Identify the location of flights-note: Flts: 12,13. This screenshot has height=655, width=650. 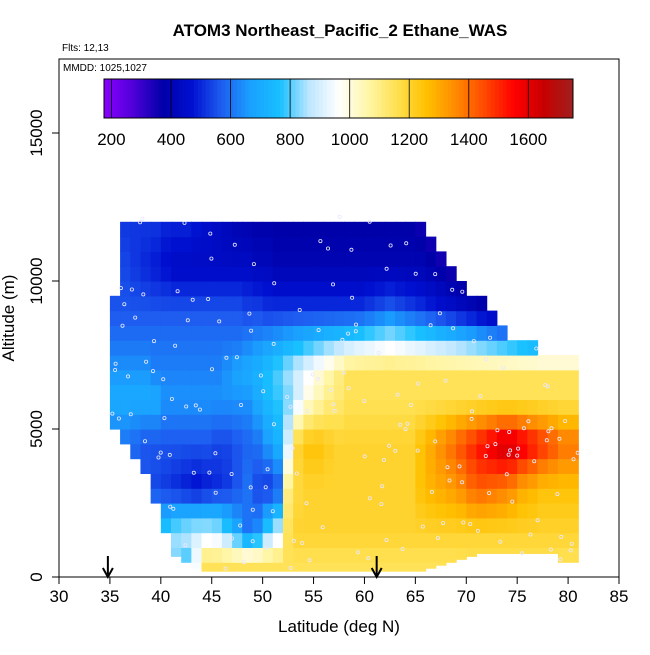
(85, 48).